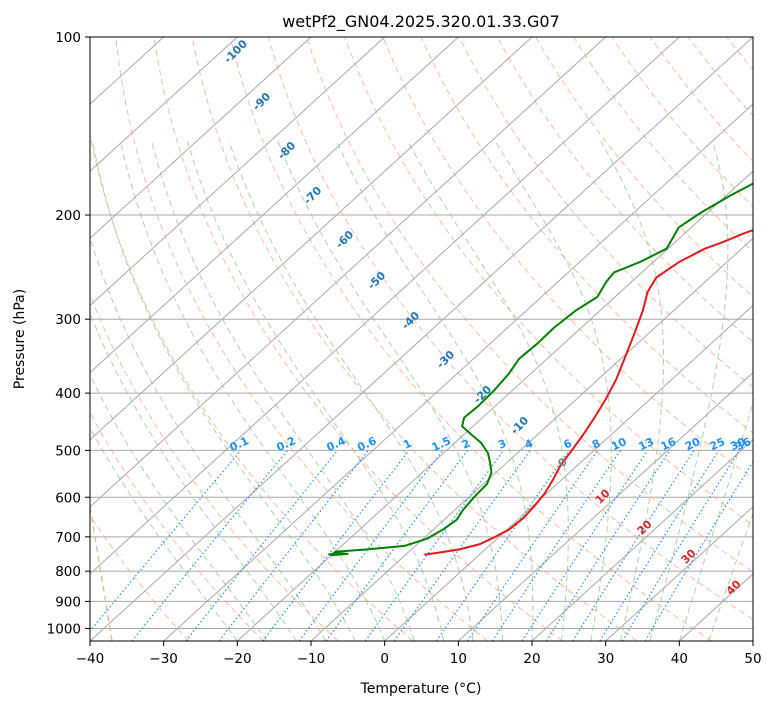 The height and width of the screenshot is (712, 775). What do you see at coordinates (770, 339) in the screenshot?
I see `dry-adiabat` at bounding box center [770, 339].